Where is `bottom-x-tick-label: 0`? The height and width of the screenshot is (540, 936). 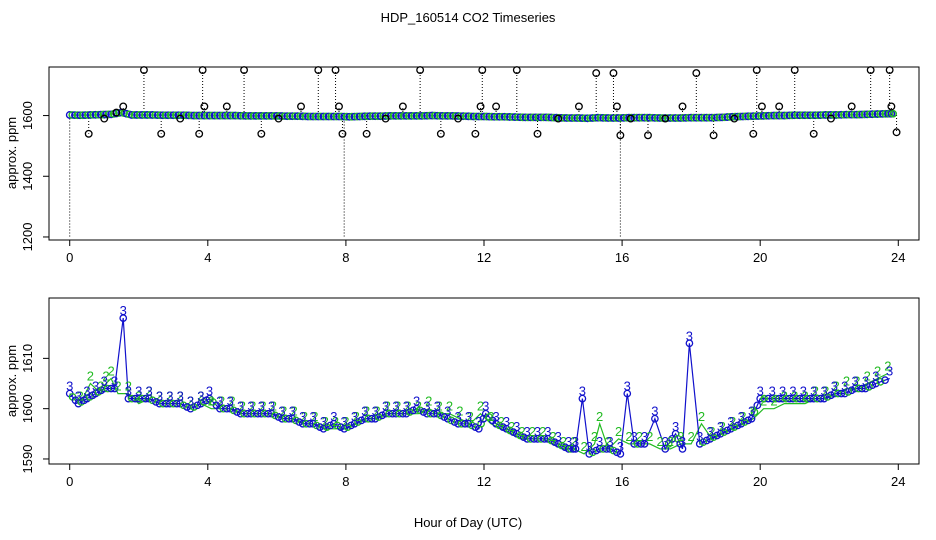 bottom-x-tick-label: 0 is located at coordinates (69, 481).